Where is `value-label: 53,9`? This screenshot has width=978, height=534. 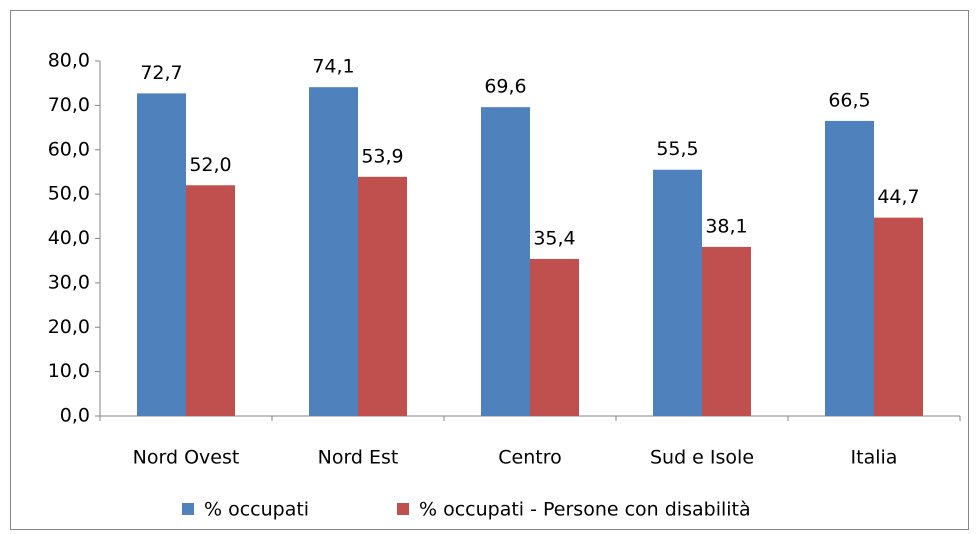 value-label: 53,9 is located at coordinates (382, 156).